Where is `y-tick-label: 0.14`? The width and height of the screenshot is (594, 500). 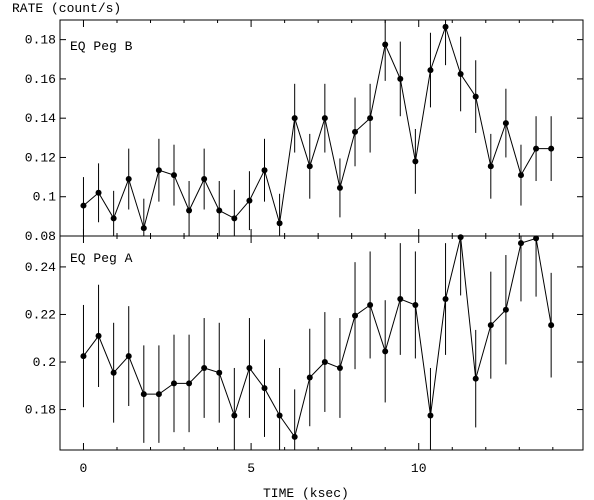
y-tick-label: 0.14 is located at coordinates (40, 118).